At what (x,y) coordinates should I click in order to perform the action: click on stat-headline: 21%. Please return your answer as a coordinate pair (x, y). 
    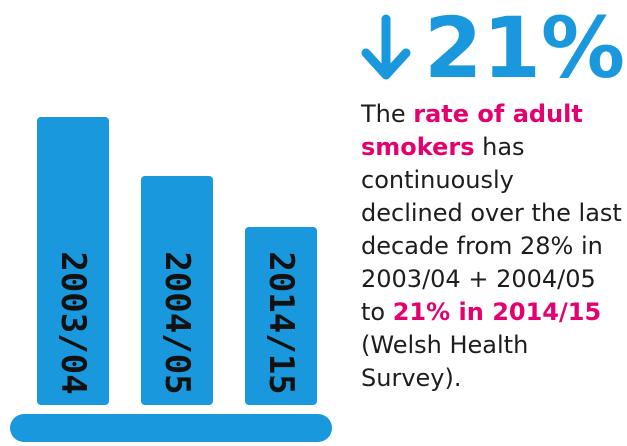
    Looking at the image, I should click on (492, 48).